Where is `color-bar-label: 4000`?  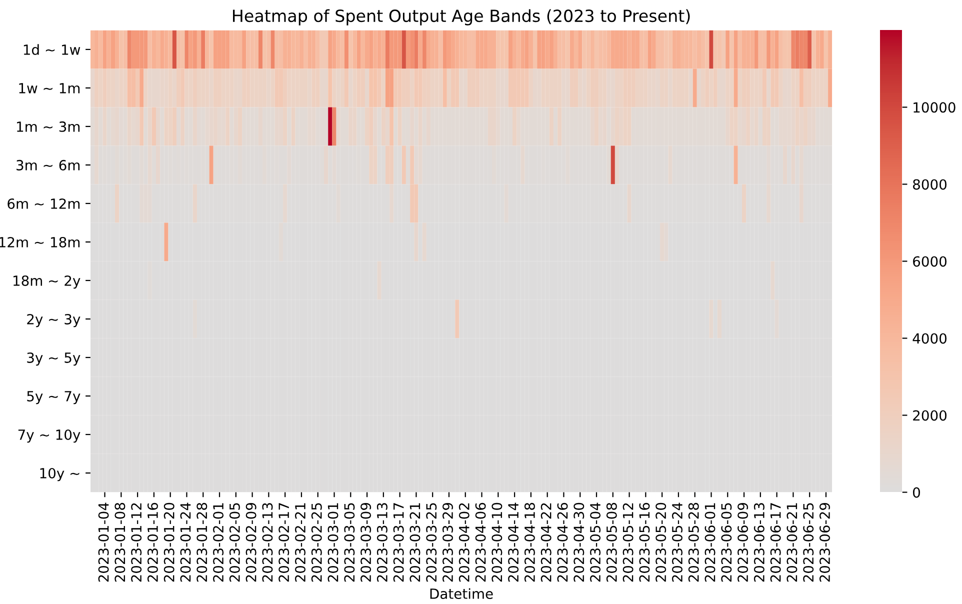 color-bar-label: 4000 is located at coordinates (929, 338).